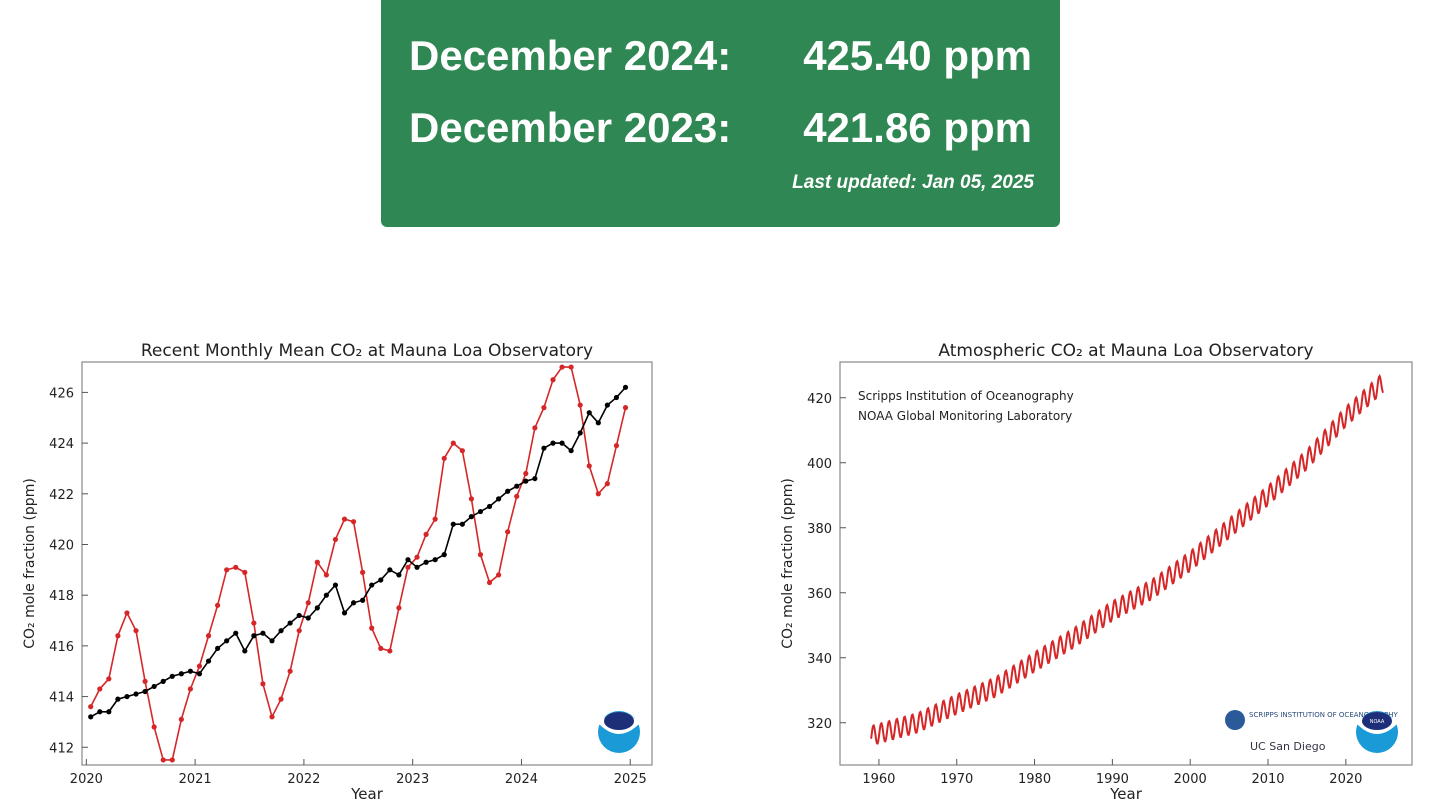 The width and height of the screenshot is (1440, 806). Describe the element at coordinates (1034, 779) in the screenshot. I see `x-tick-label: 1980` at that location.